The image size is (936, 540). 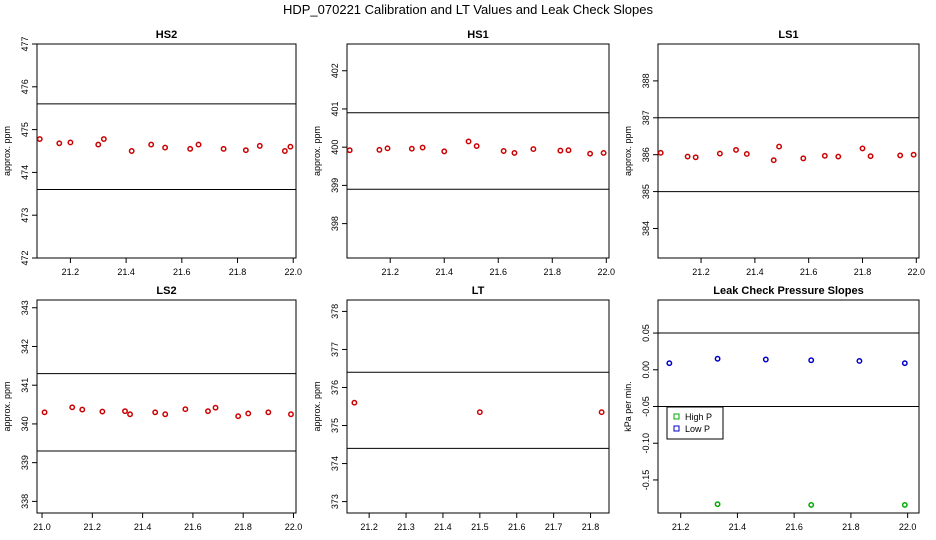 What do you see at coordinates (335, 311) in the screenshot?
I see `y-tick-label: 378` at bounding box center [335, 311].